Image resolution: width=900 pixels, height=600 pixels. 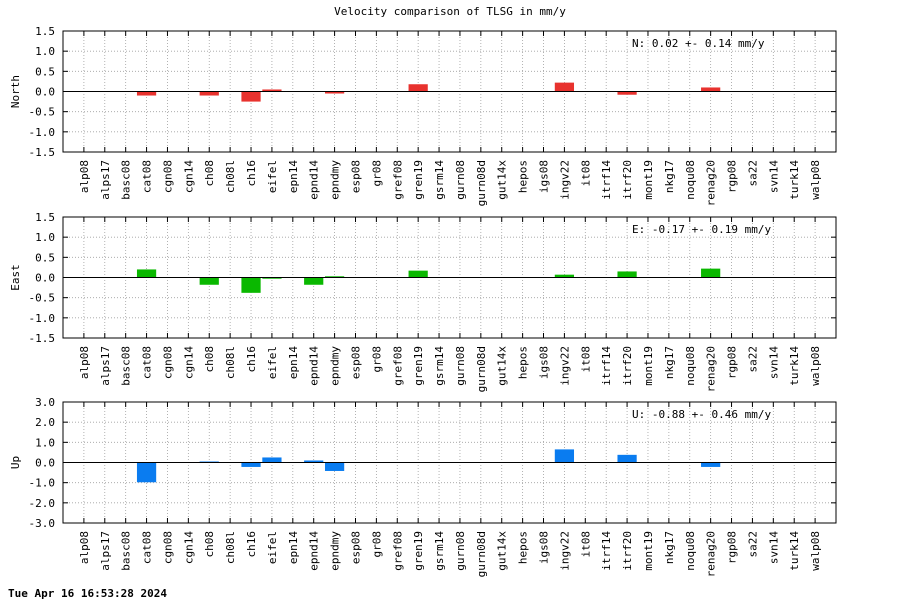 I want to click on ytick-label: 3.0, so click(x=45, y=402).